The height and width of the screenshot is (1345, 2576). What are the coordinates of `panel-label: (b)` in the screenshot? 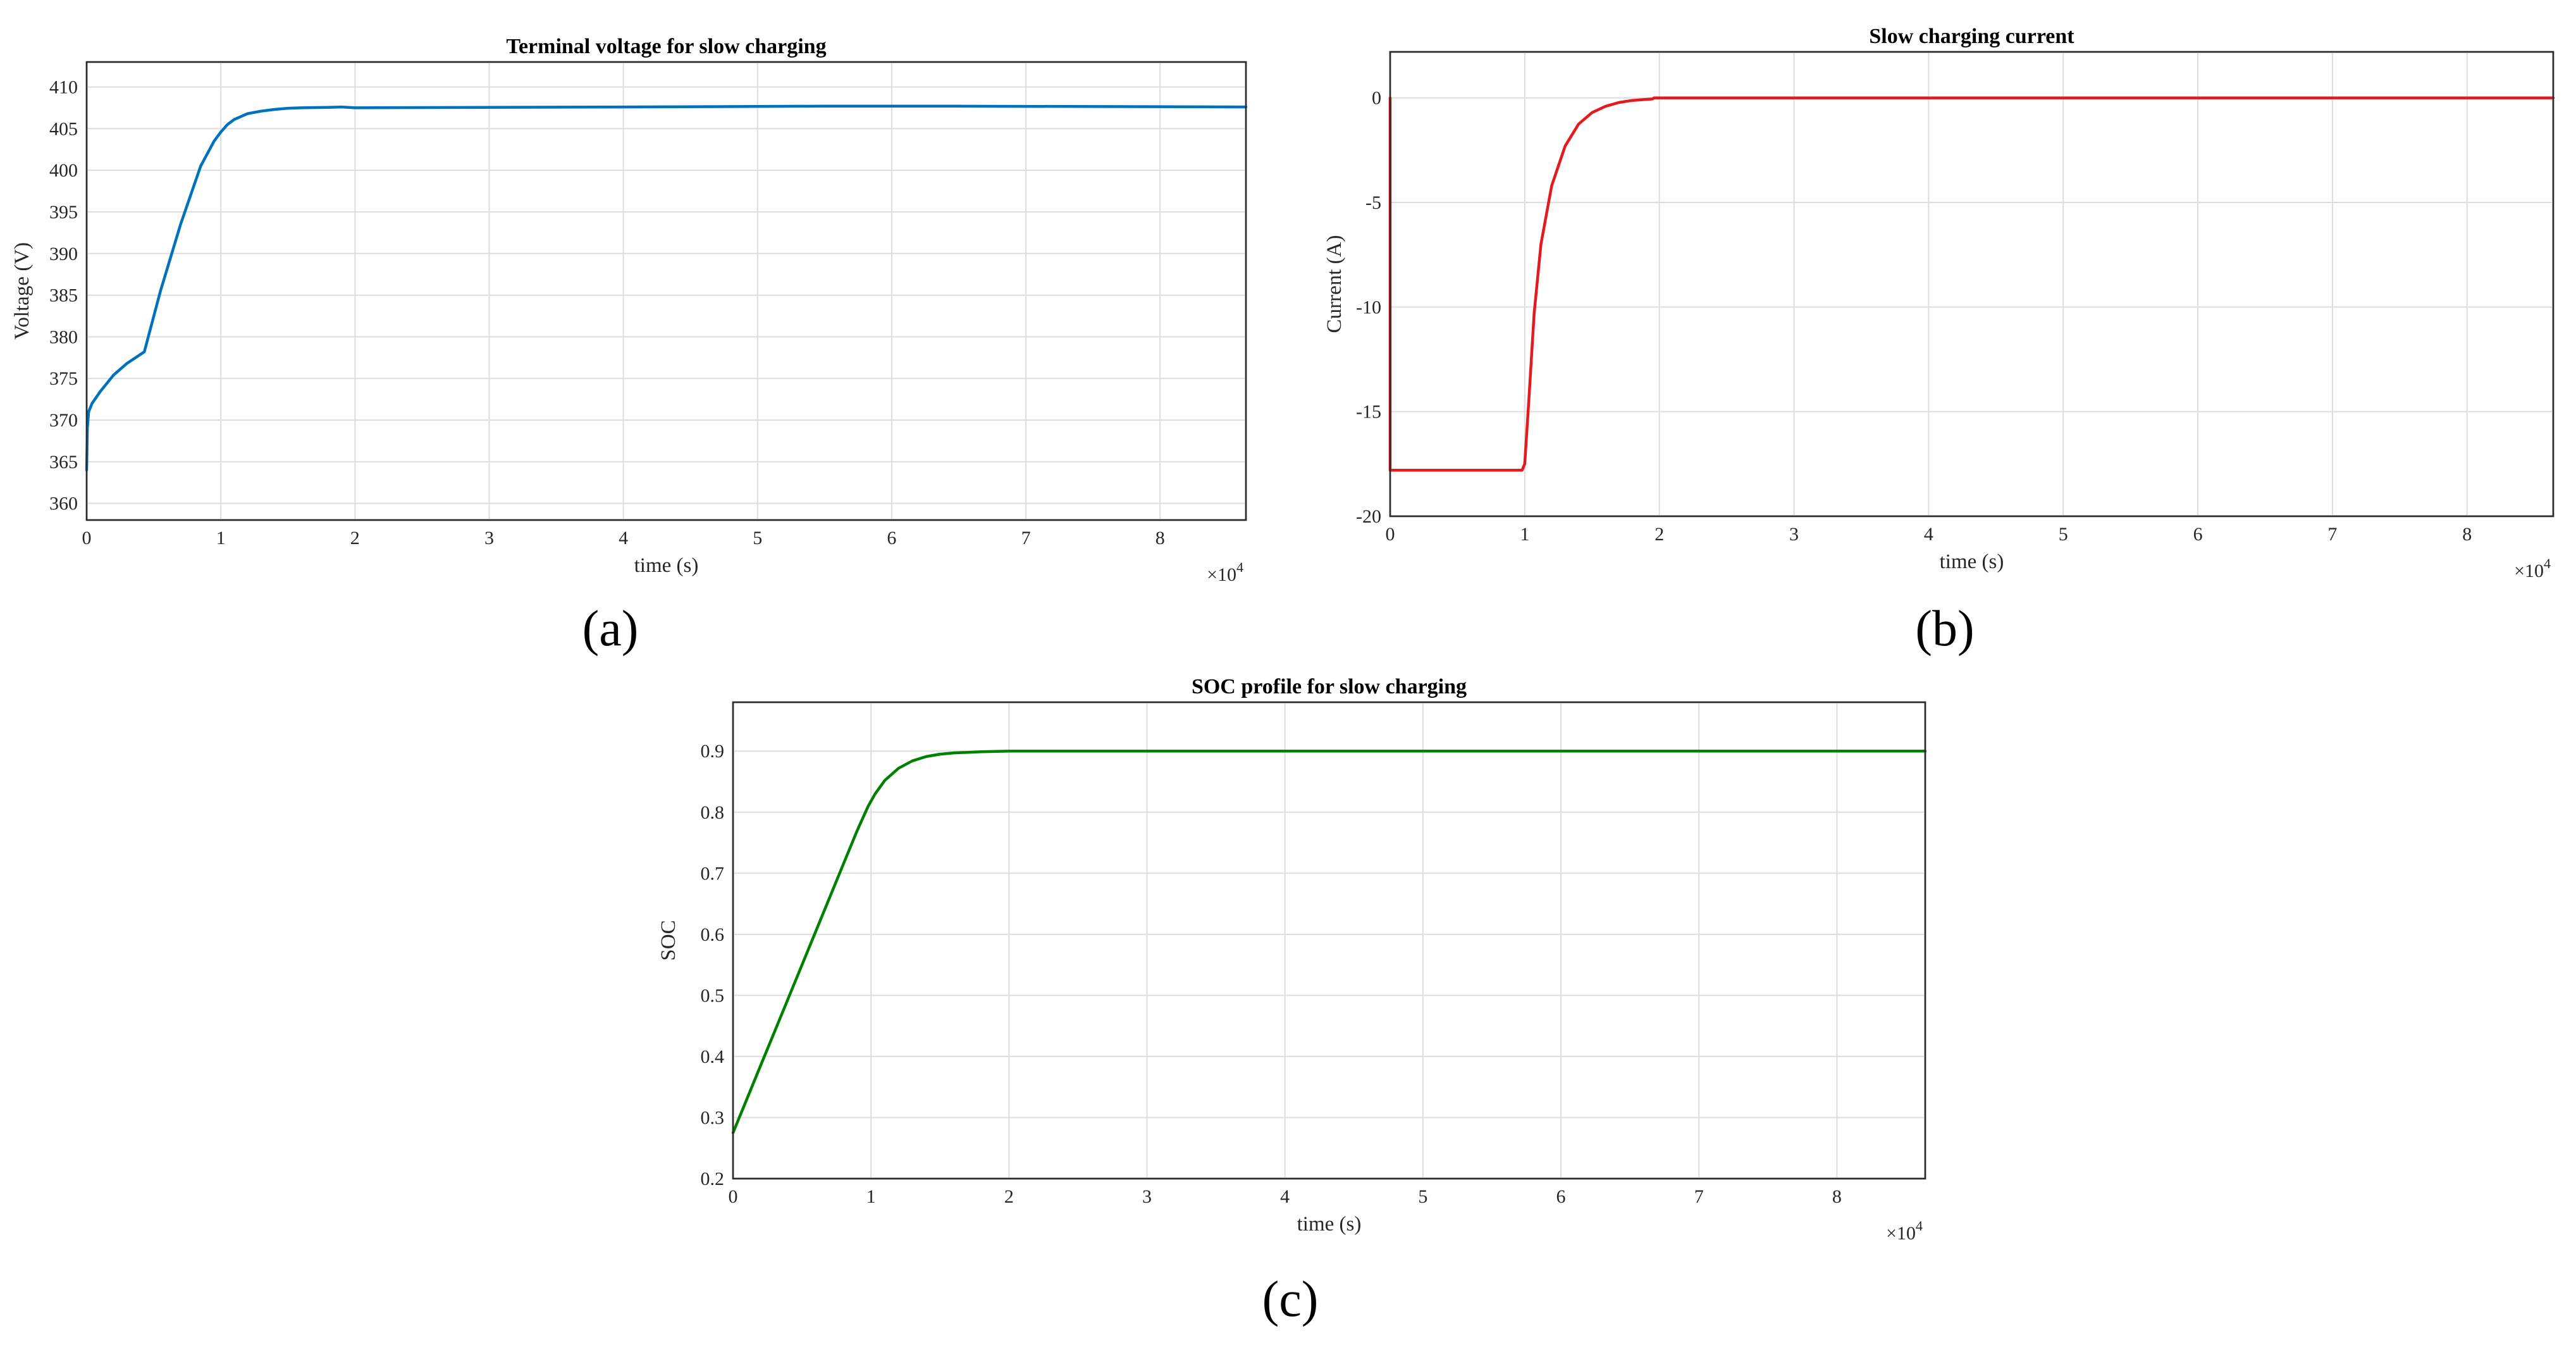 It's located at (1944, 629).